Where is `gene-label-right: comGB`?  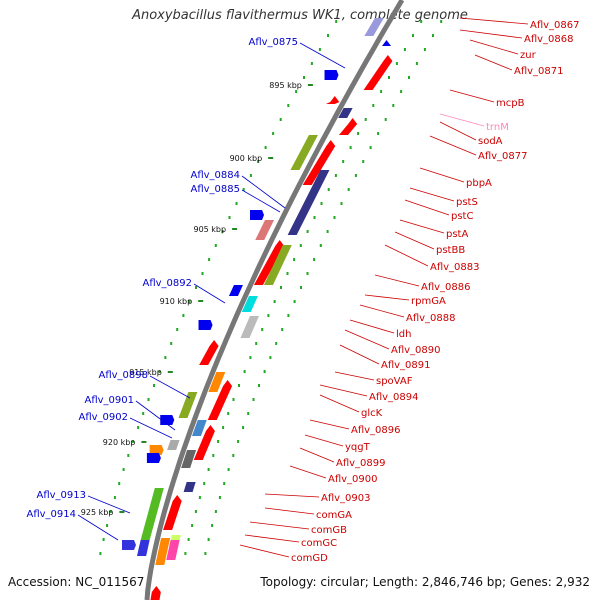 gene-label-right: comGB is located at coordinates (329, 530).